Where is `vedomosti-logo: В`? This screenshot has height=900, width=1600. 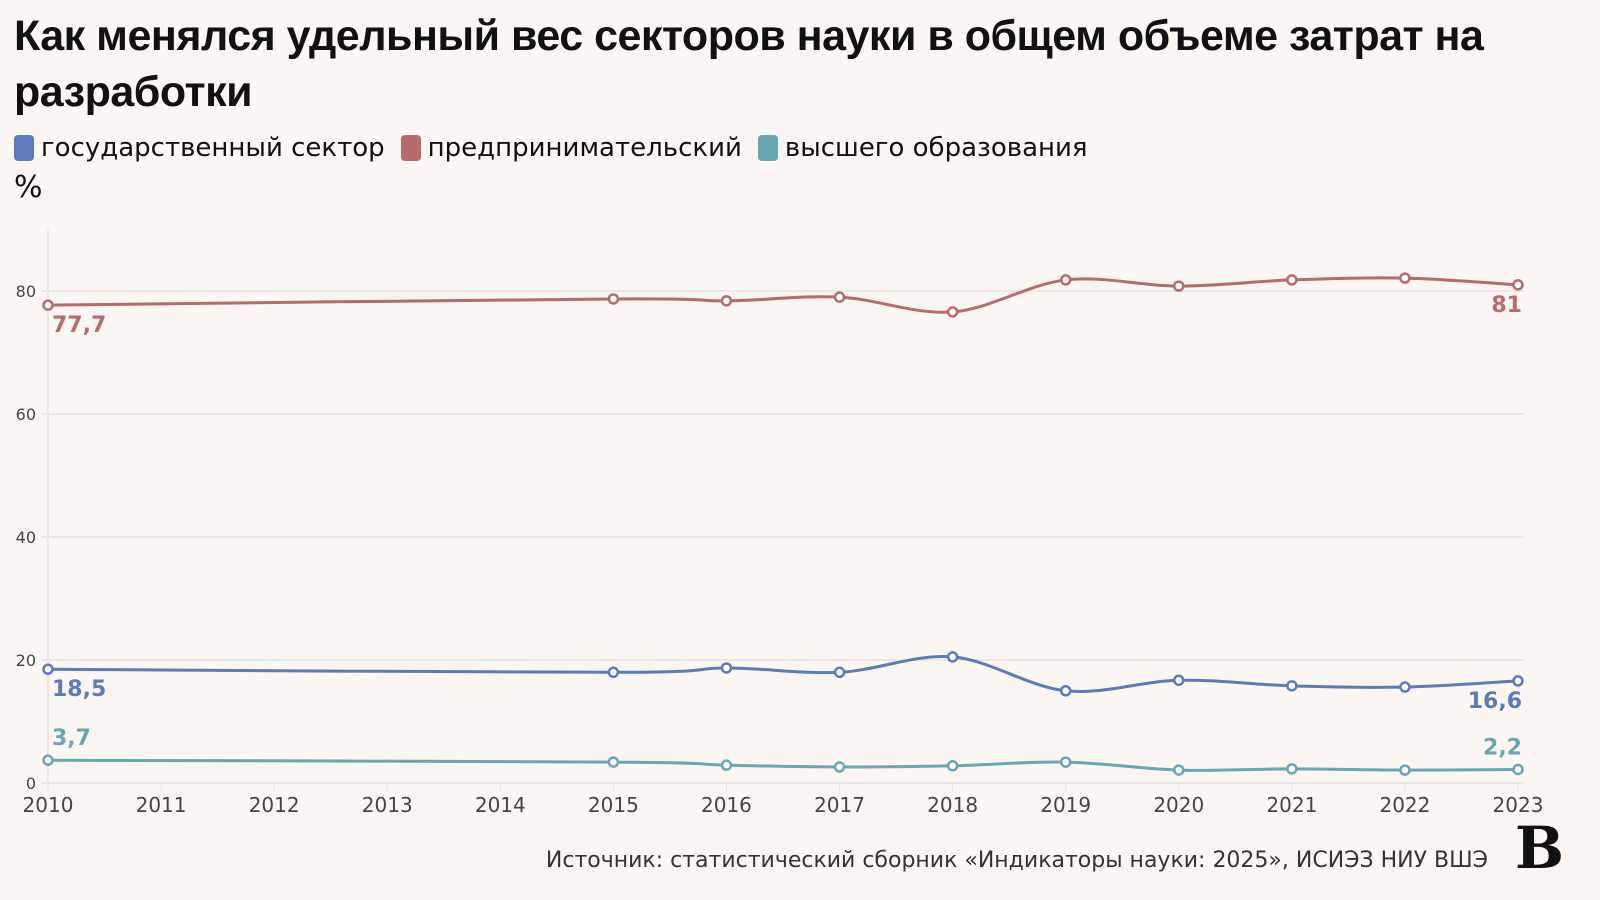 vedomosti-logo: В is located at coordinates (1540, 848).